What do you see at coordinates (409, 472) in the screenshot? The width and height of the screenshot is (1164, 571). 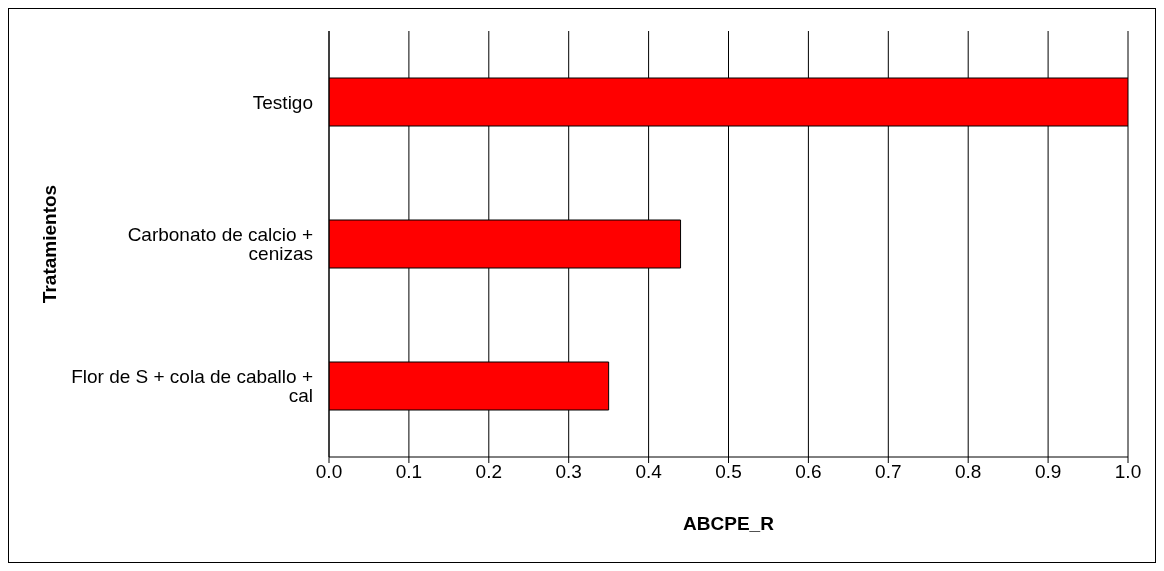 I see `x-tick-label: 0.1` at bounding box center [409, 472].